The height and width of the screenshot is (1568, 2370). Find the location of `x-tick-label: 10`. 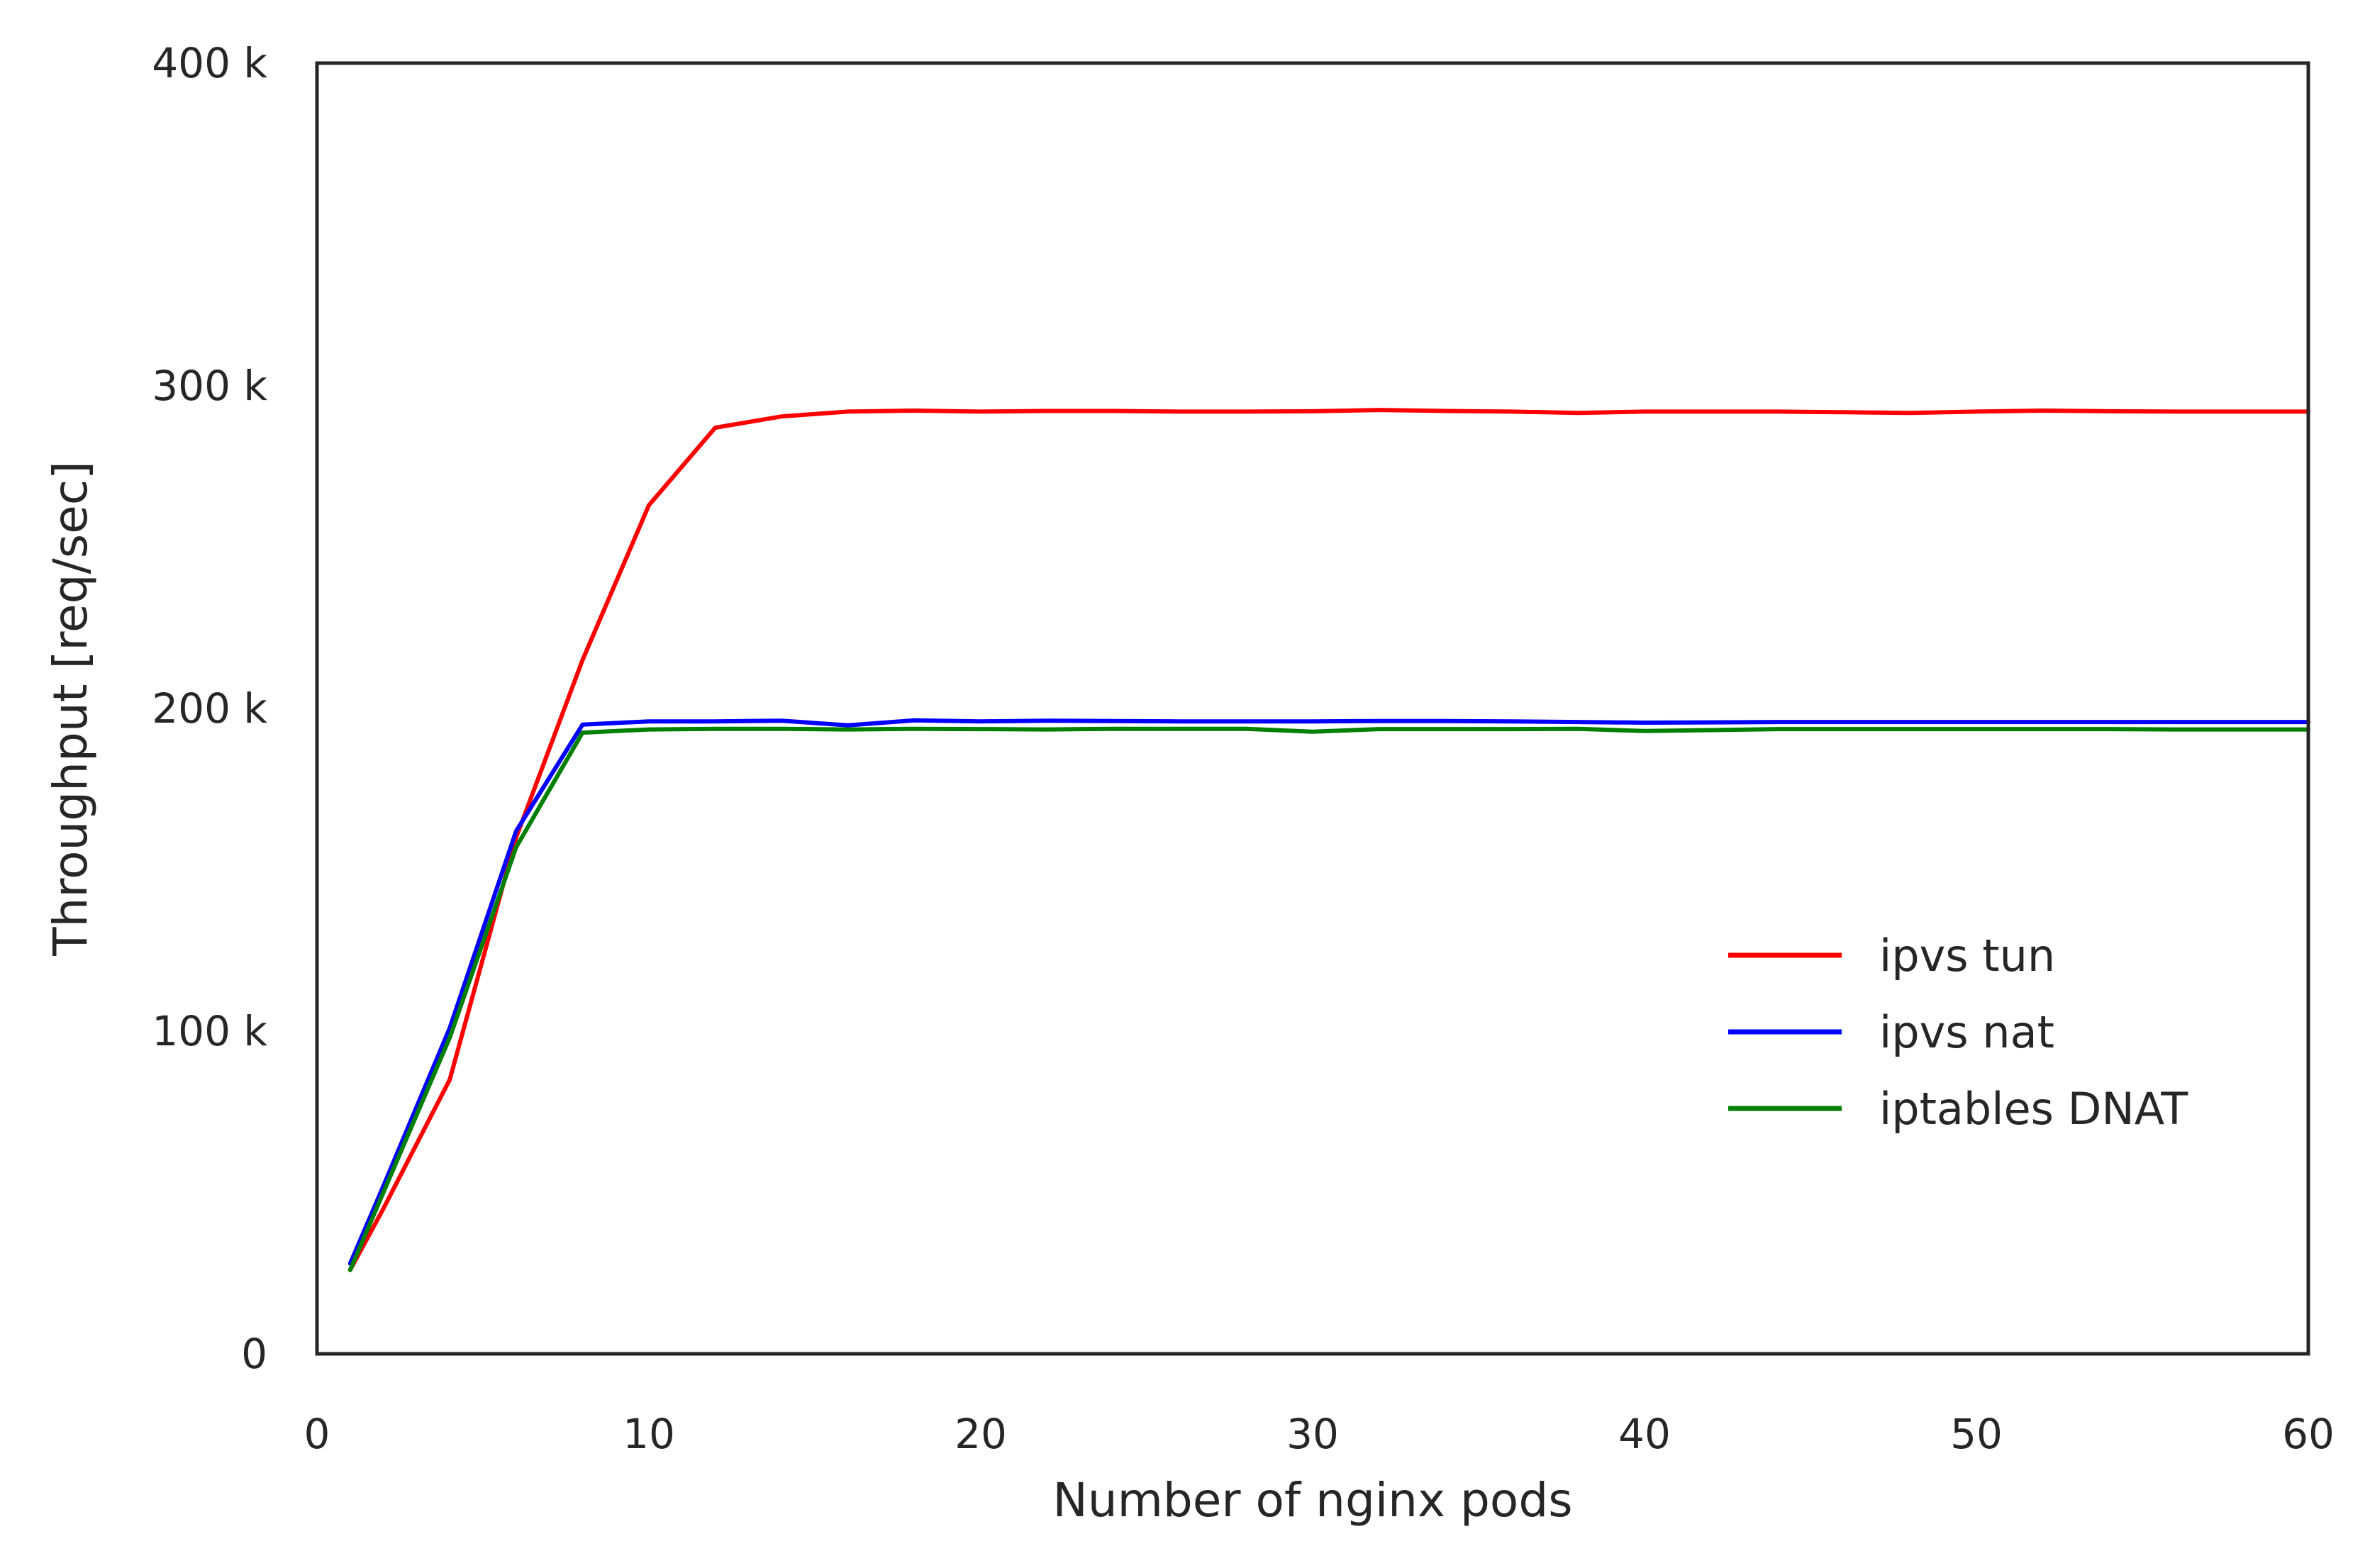

x-tick-label: 10 is located at coordinates (649, 1434).